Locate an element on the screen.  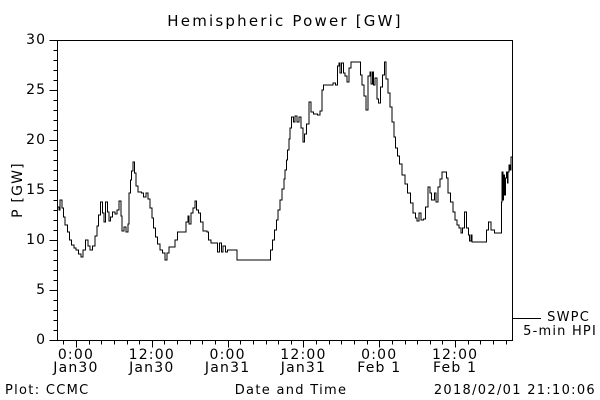
x-tick-label: 12:00 Feb 1 is located at coordinates (455, 361).